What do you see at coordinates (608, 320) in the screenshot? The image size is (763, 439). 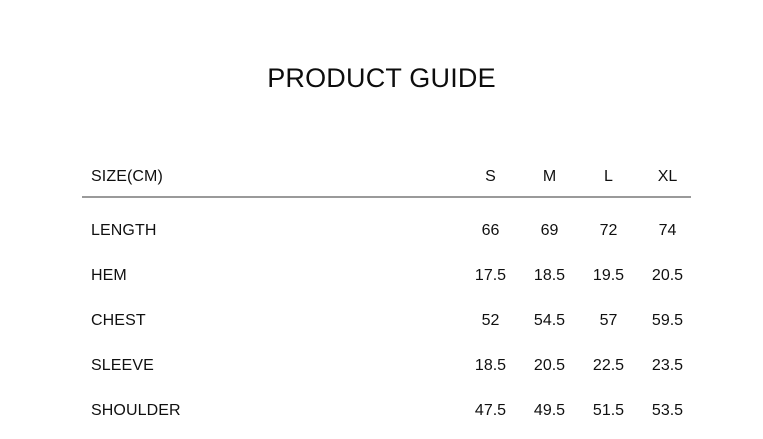 I see `size-value: 57` at bounding box center [608, 320].